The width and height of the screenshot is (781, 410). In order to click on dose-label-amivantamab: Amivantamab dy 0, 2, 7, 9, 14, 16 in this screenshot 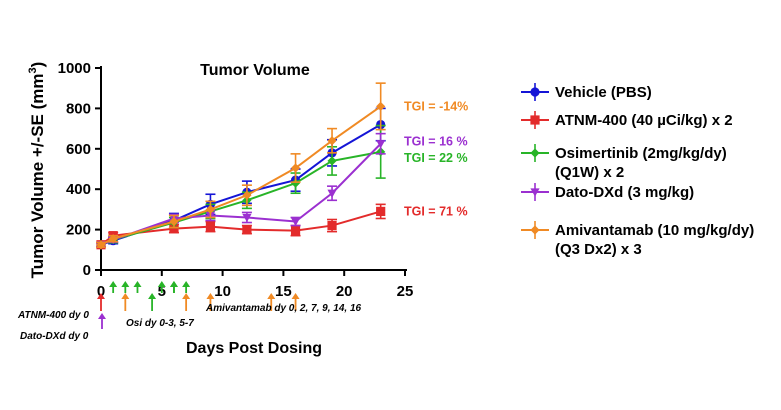, I will do `click(283, 308)`.